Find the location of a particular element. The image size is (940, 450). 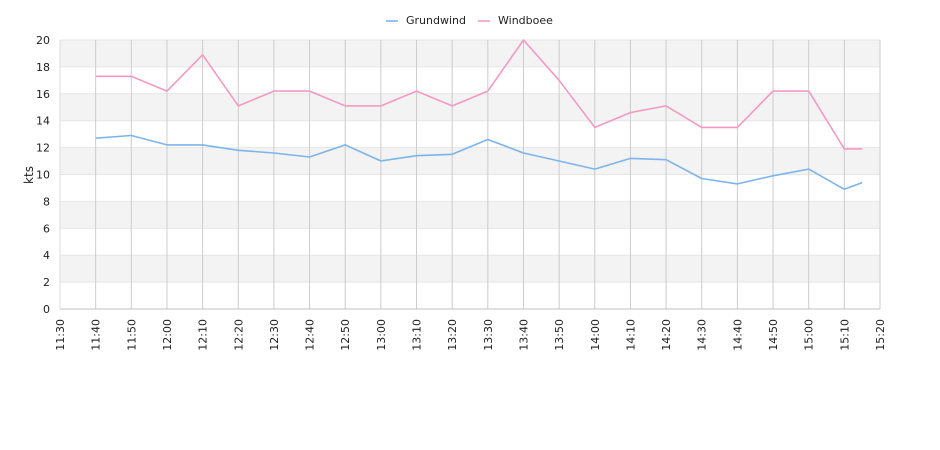

x-tick-label: 13:10 is located at coordinates (417, 335).